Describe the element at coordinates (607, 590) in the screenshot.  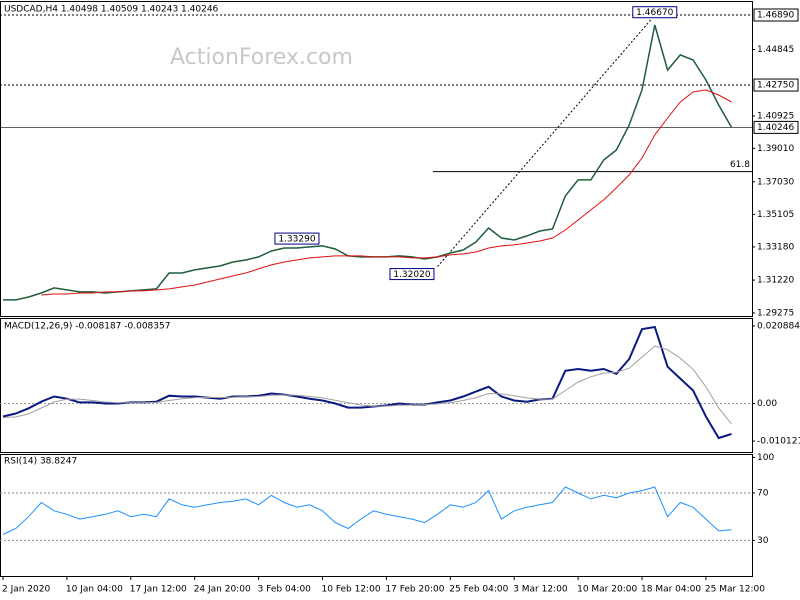
I see `x-tick-label: 10 Mar 20:00` at that location.